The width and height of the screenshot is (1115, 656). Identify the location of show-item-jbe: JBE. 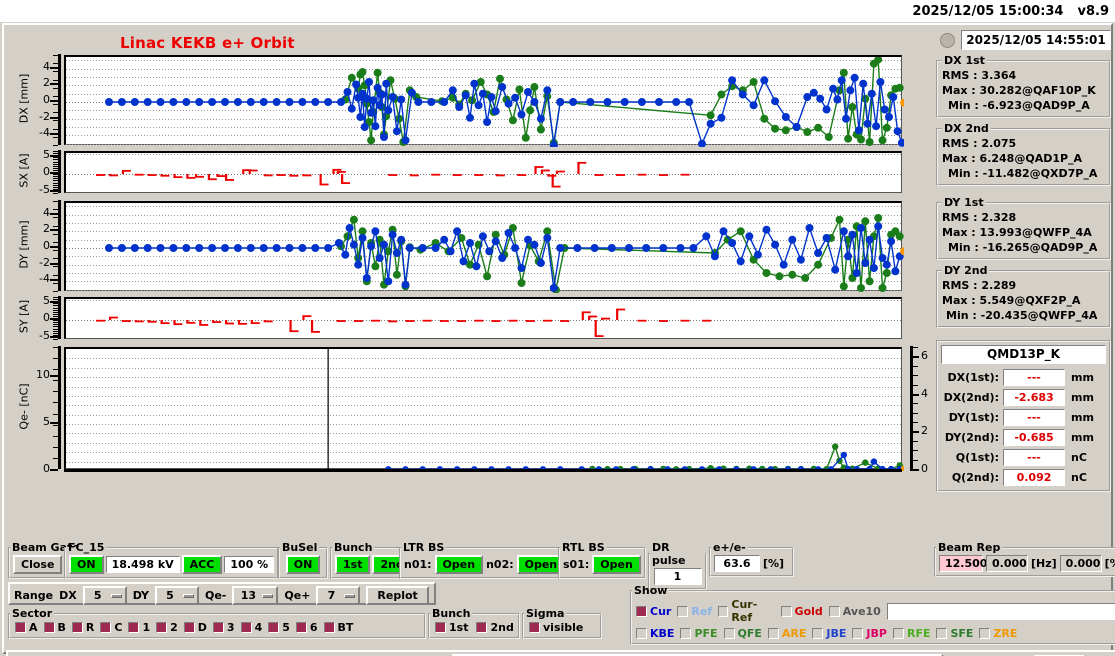
(829, 633).